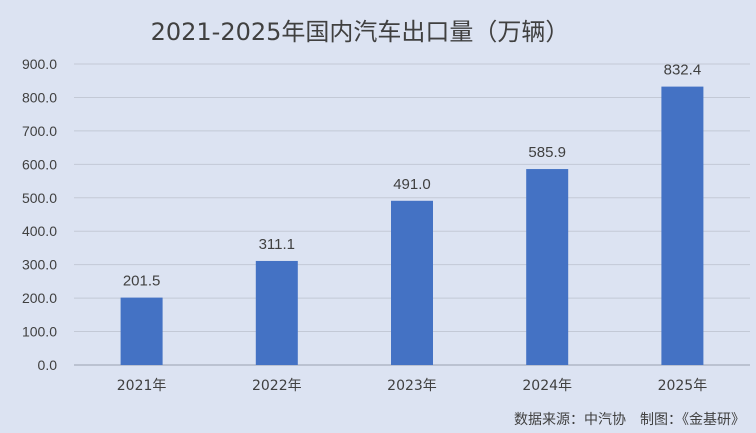  Describe the element at coordinates (547, 152) in the screenshot. I see `data-label: 585.9` at that location.